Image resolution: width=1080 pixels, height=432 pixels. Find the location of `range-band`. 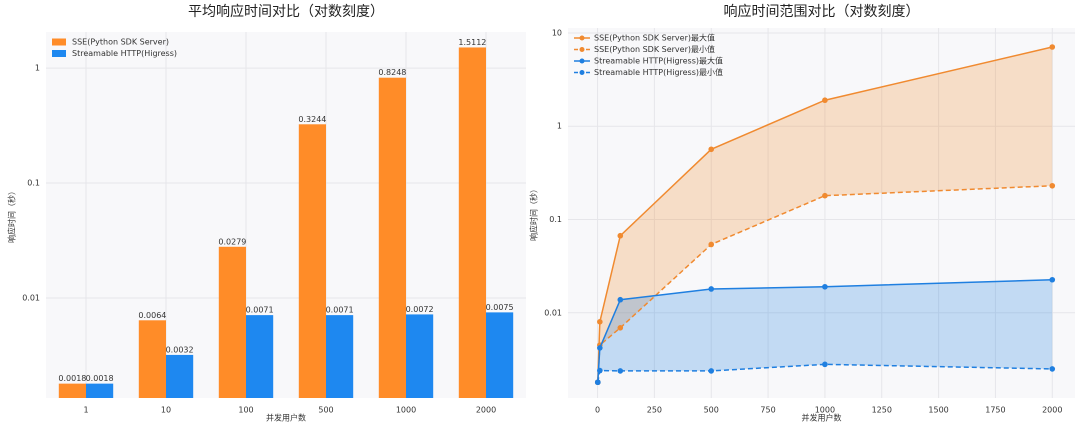

range-band is located at coordinates (825, 331).